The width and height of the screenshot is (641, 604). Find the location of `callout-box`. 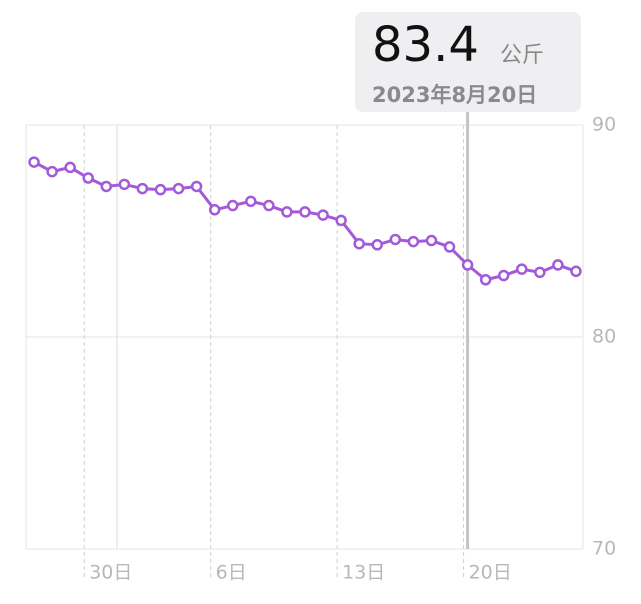

callout-box is located at coordinates (468, 62).